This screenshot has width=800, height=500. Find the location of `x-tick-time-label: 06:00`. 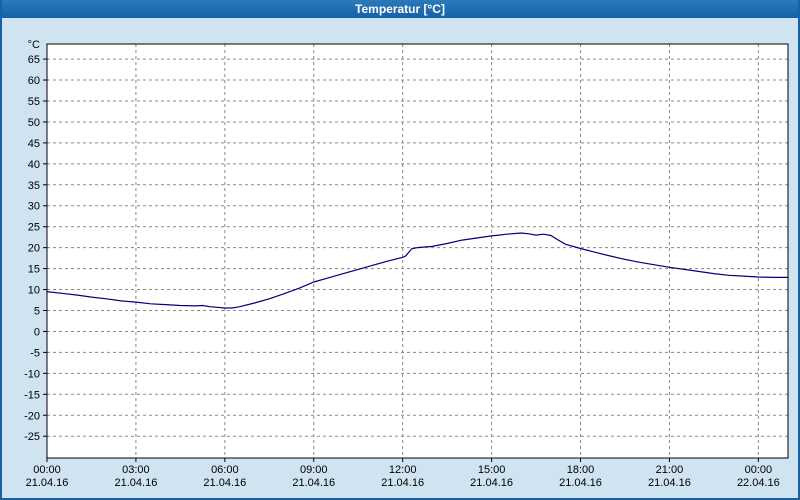

x-tick-time-label: 06:00 is located at coordinates (225, 470).